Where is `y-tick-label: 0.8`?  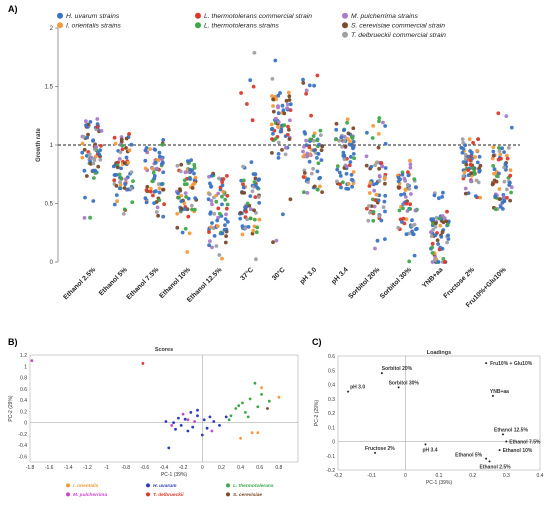 y-tick-label: 0.8 is located at coordinates (23, 379).